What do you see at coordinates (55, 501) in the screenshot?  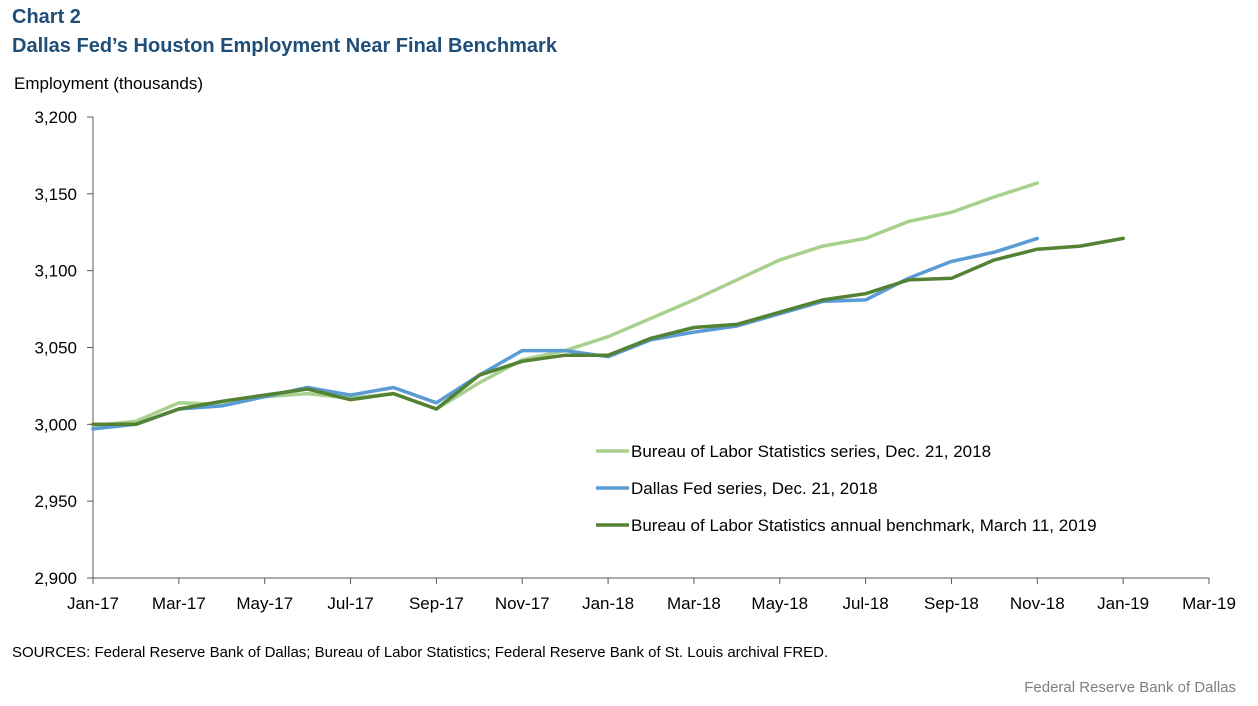 I see `y-tick-label: 2,950` at bounding box center [55, 501].